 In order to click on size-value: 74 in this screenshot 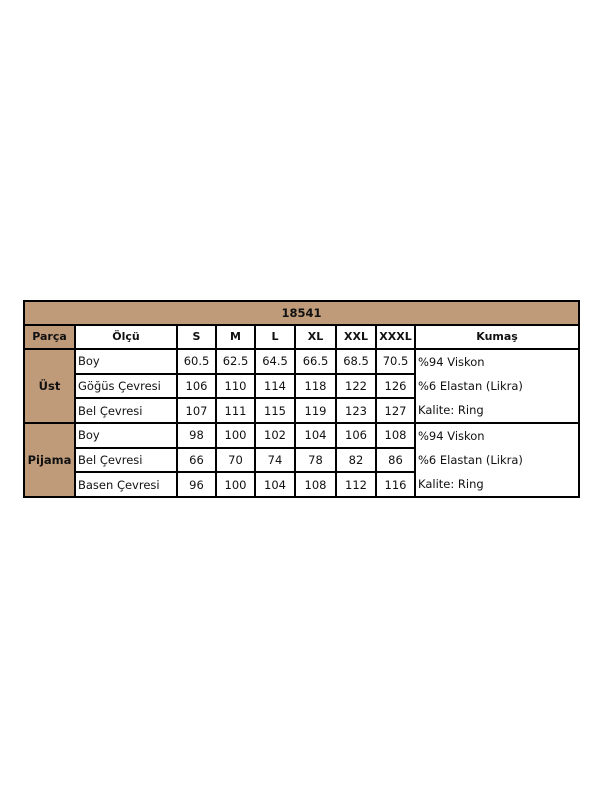, I will do `click(275, 460)`.